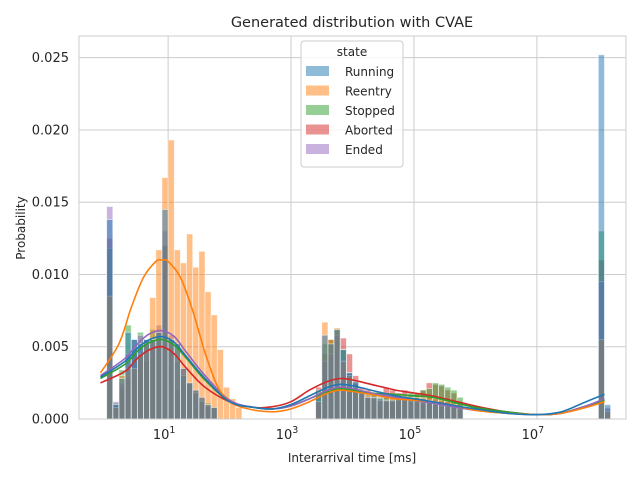  What do you see at coordinates (541, 430) in the screenshot?
I see `x-tick-exponent: 7` at bounding box center [541, 430].